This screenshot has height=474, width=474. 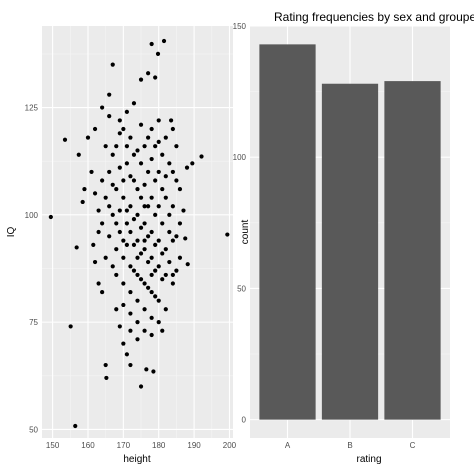 What do you see at coordinates (230, 445) in the screenshot?
I see `x-tick-label: 200` at bounding box center [230, 445].